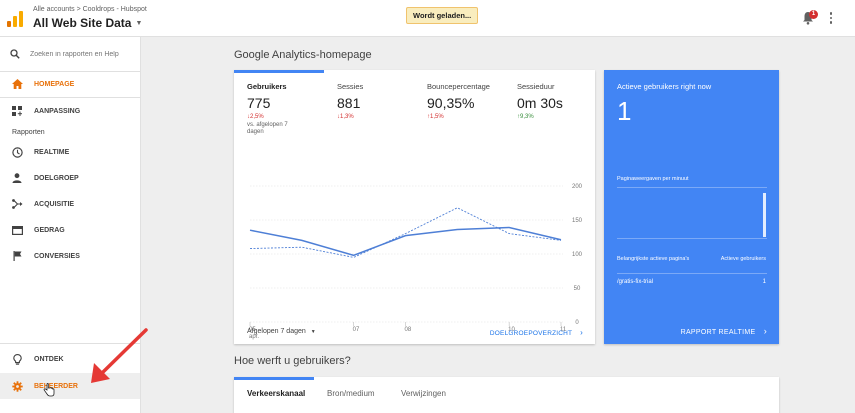 The width and height of the screenshot is (855, 413). What do you see at coordinates (451, 103) in the screenshot?
I see `metric-value: 90,35%` at bounding box center [451, 103].